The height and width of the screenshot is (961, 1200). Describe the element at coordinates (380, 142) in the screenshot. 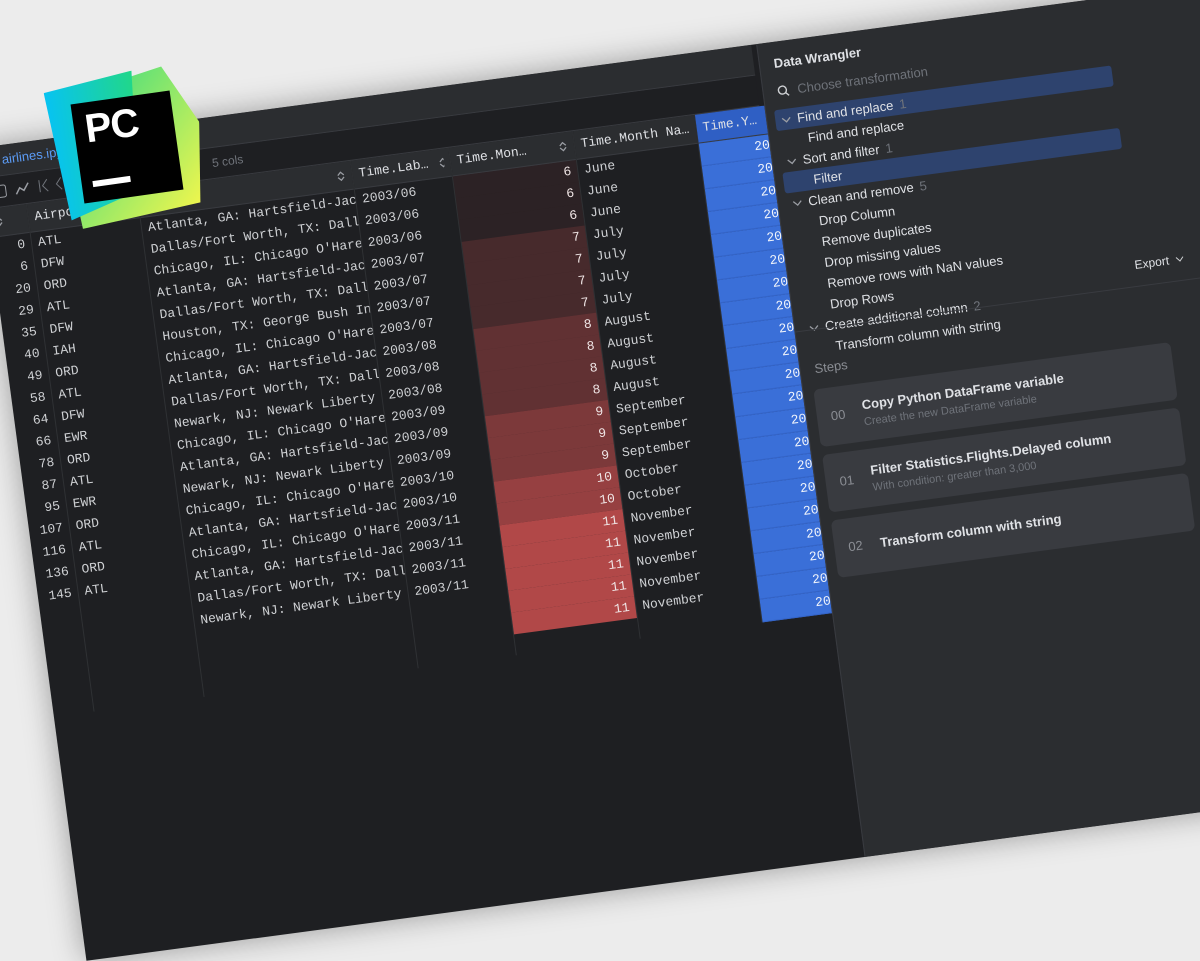

I see `toolbar: 1- 5 cols` at that location.